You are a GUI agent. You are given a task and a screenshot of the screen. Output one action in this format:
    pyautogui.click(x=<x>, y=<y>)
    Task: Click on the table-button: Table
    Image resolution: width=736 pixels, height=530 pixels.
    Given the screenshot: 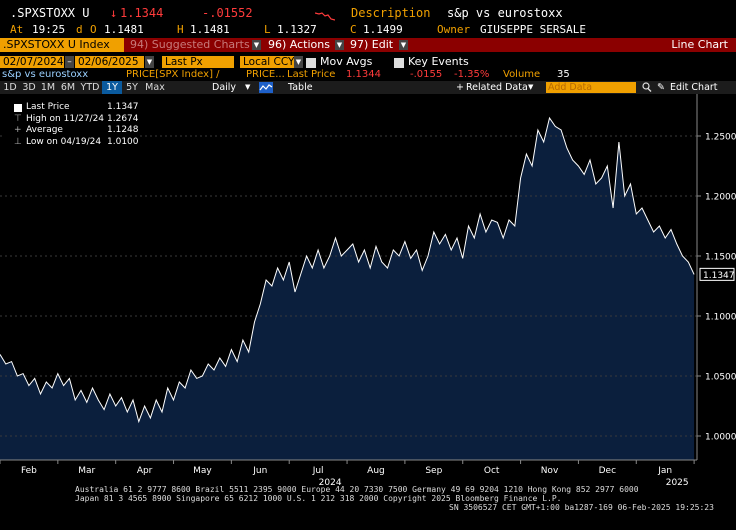 What is the action you would take?
    pyautogui.click(x=300, y=87)
    